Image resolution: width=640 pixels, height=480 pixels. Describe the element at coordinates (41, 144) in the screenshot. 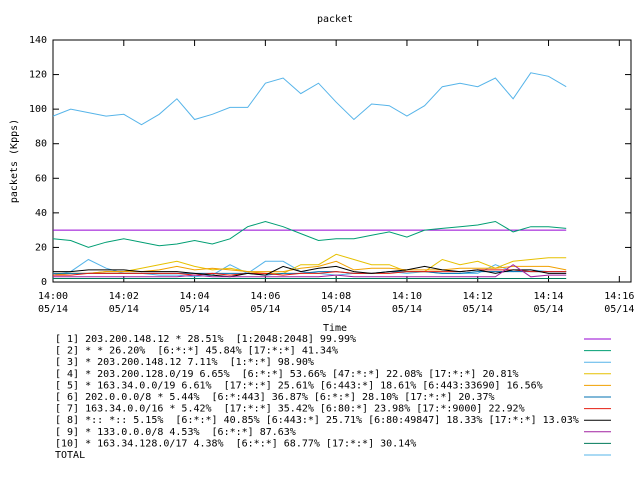

I see `y-tick-label: 80` at that location.